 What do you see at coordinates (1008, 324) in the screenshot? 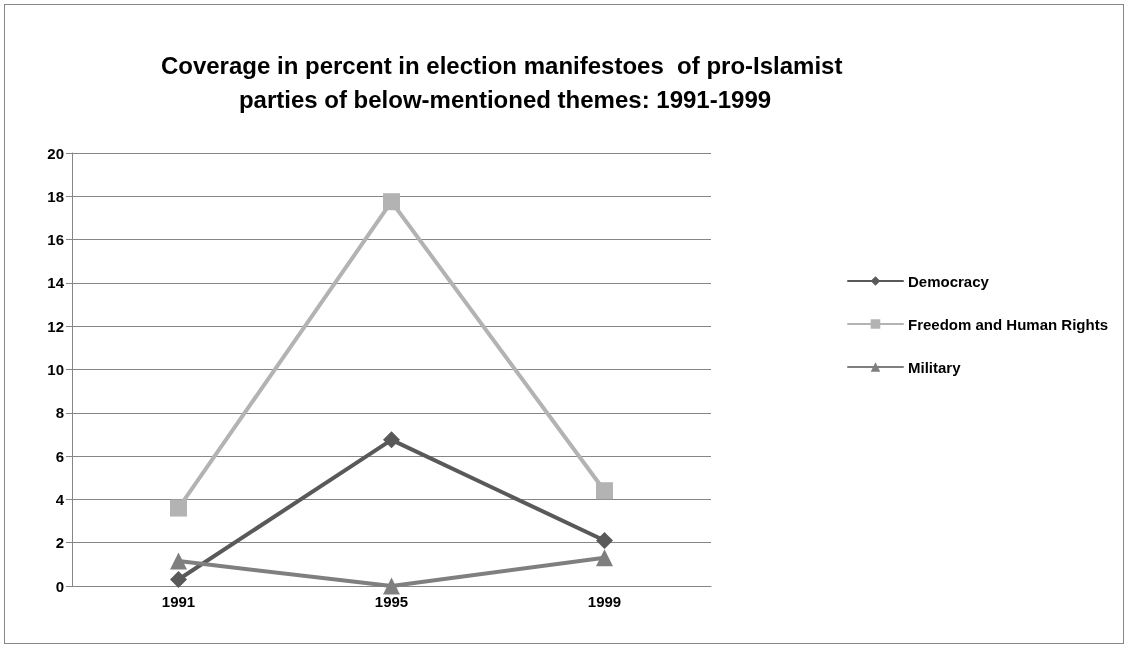
I see `legend-label: Freedom and Human Rights` at bounding box center [1008, 324].